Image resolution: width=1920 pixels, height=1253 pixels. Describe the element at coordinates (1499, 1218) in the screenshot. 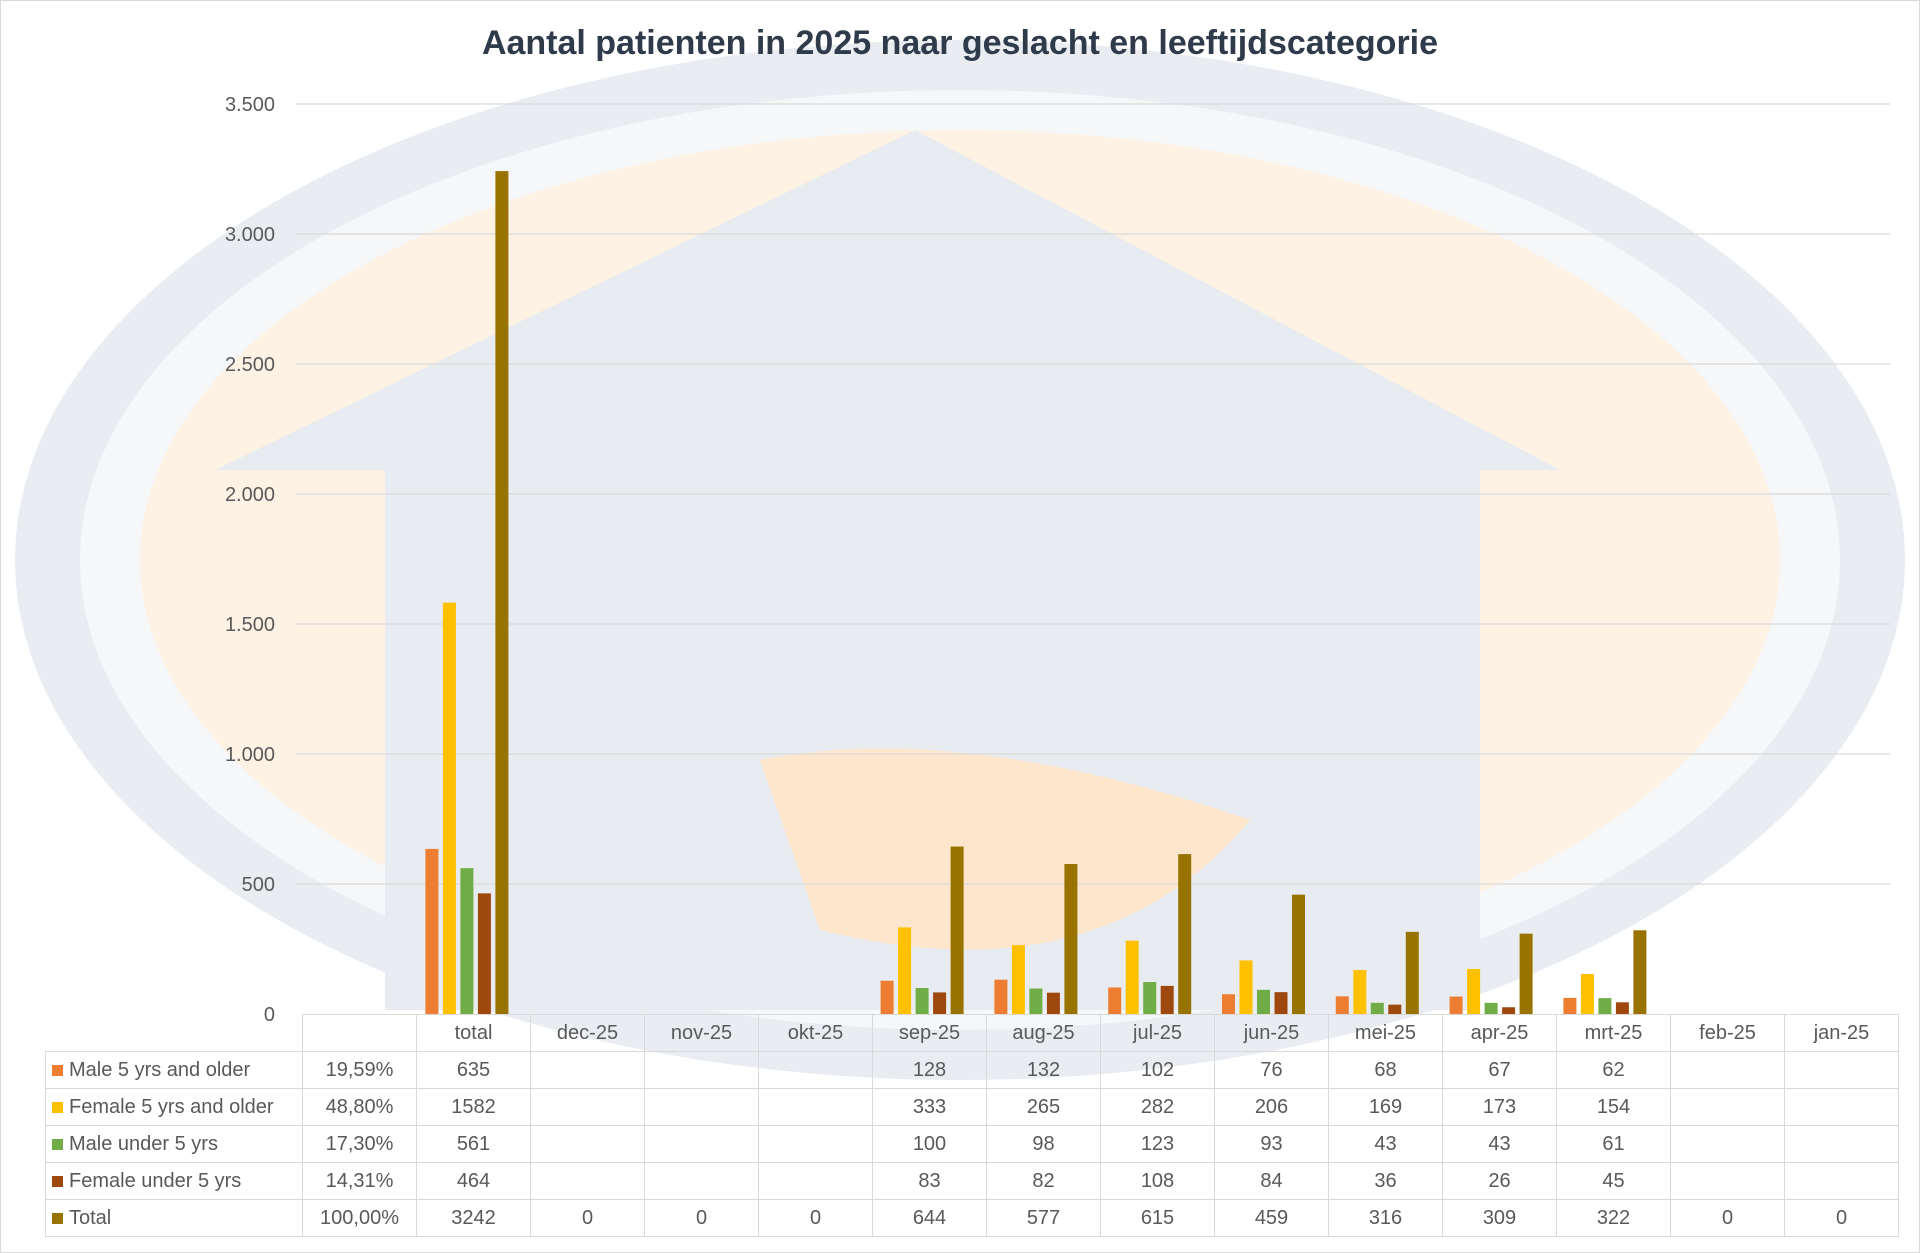

I see `data-cell: 309` at that location.